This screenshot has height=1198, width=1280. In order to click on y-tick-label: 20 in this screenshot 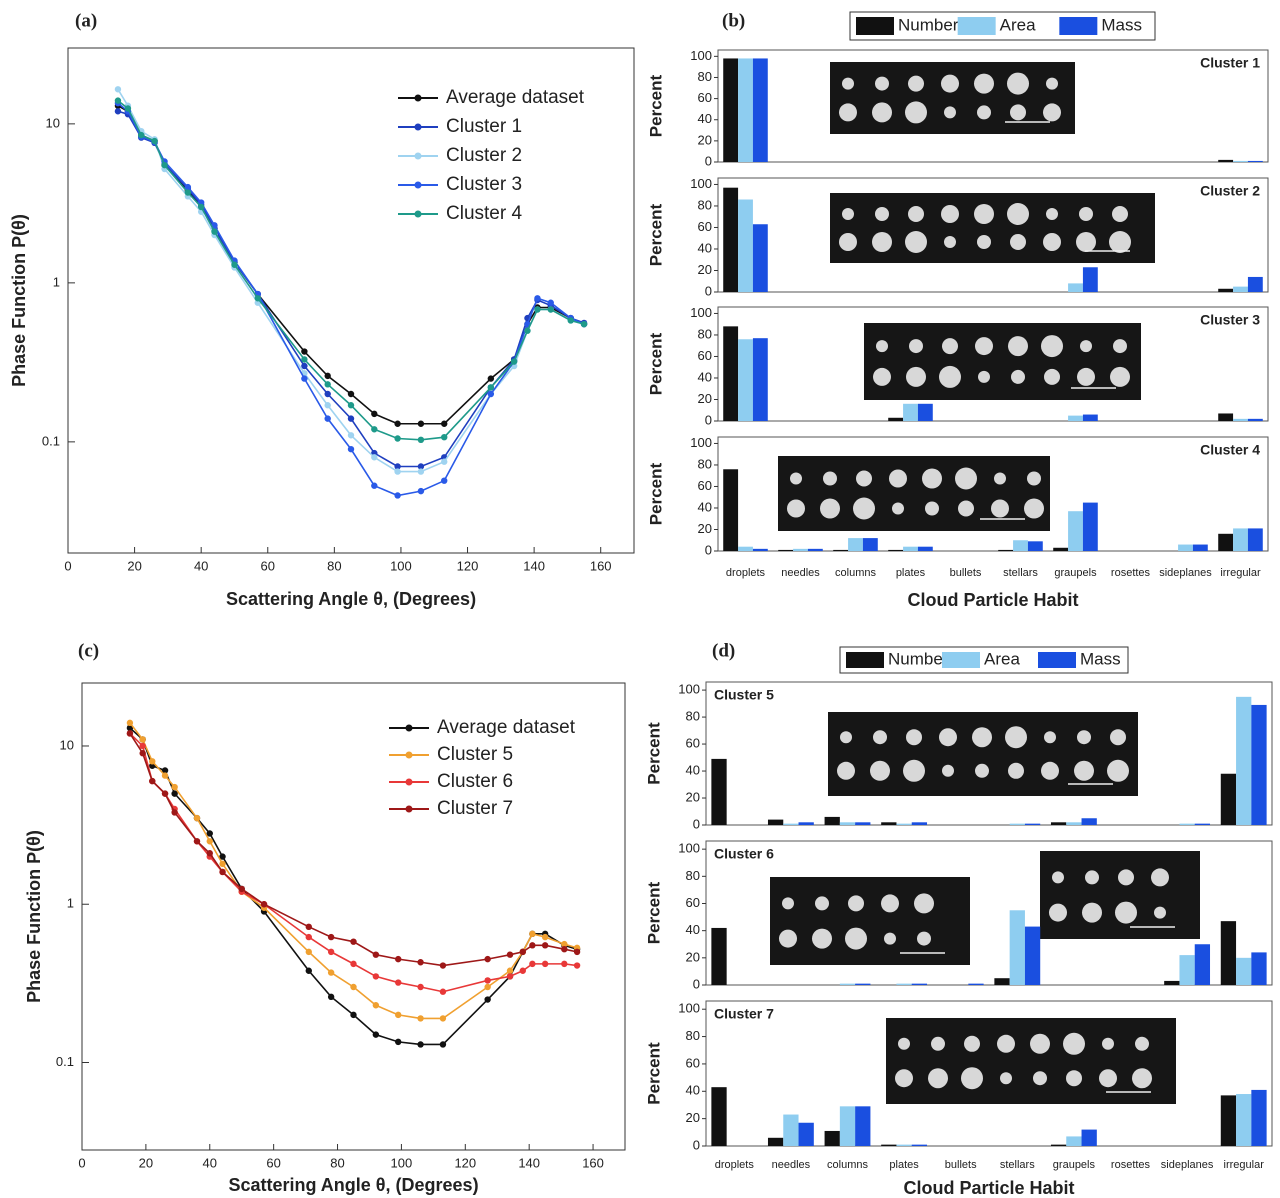, I will do `click(705, 269)`.